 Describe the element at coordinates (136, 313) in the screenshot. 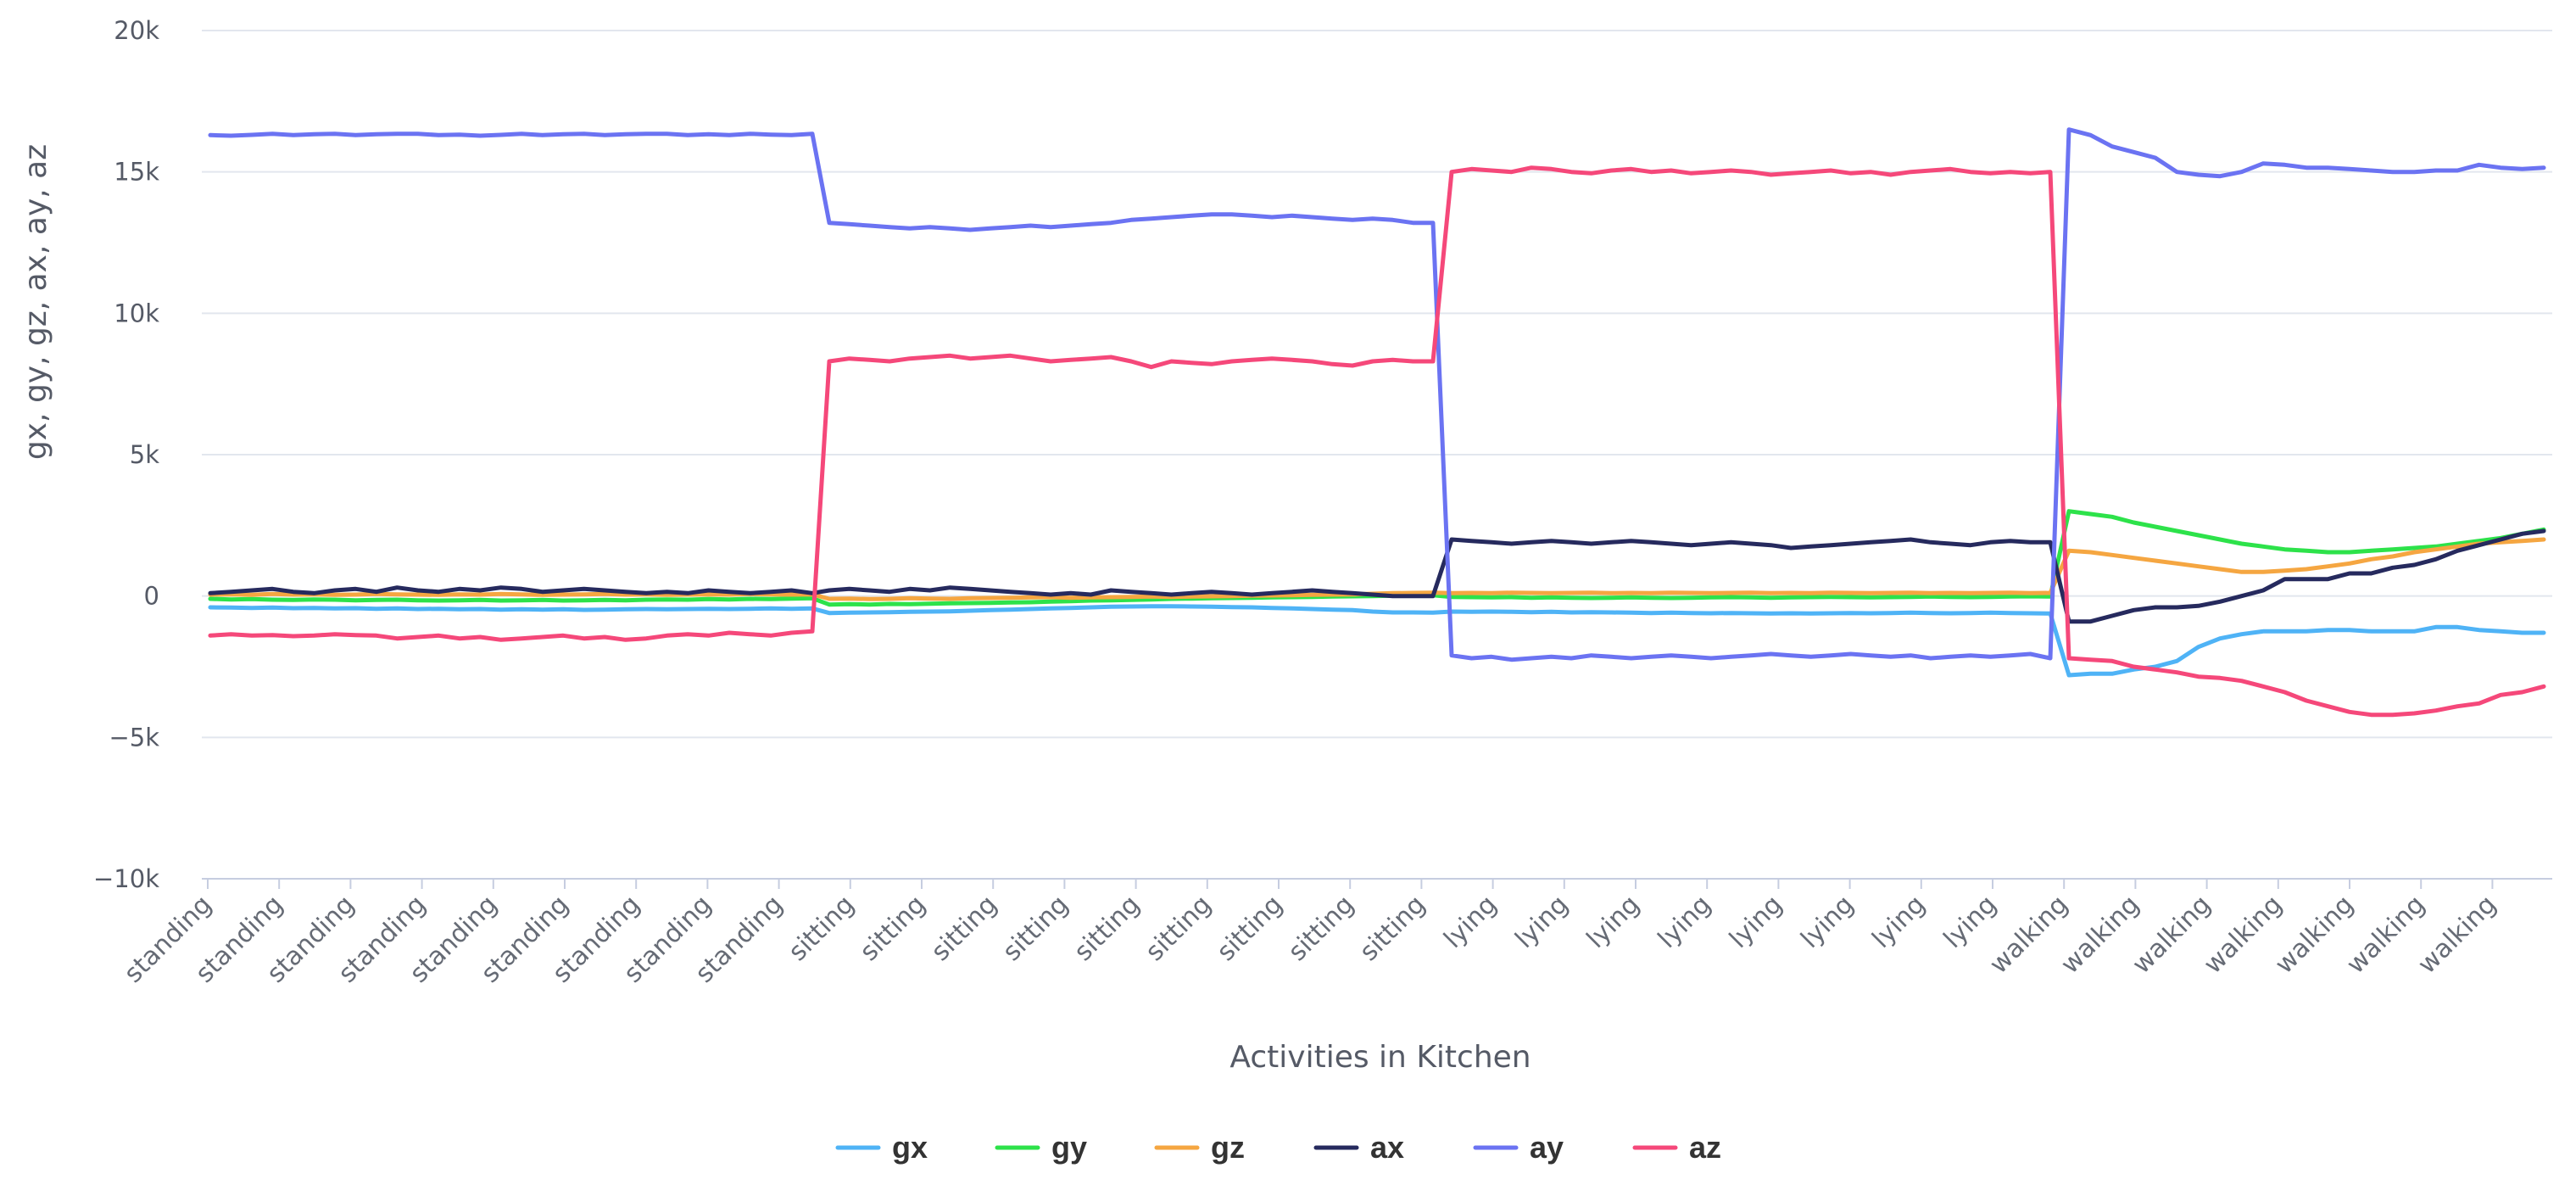

I see `y-tick-label: 10k` at that location.